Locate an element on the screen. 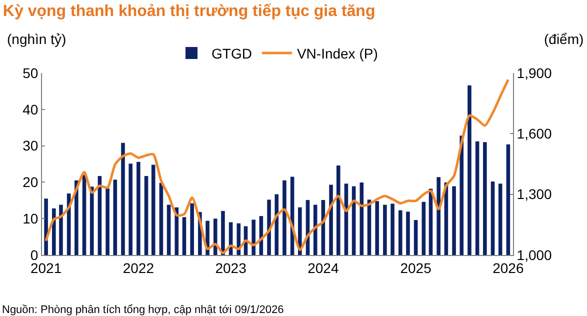 The height and width of the screenshot is (316, 587). chart-title: Kỳ vọng thanh khoản thị trường tiếp tục gia tăng is located at coordinates (189, 11).